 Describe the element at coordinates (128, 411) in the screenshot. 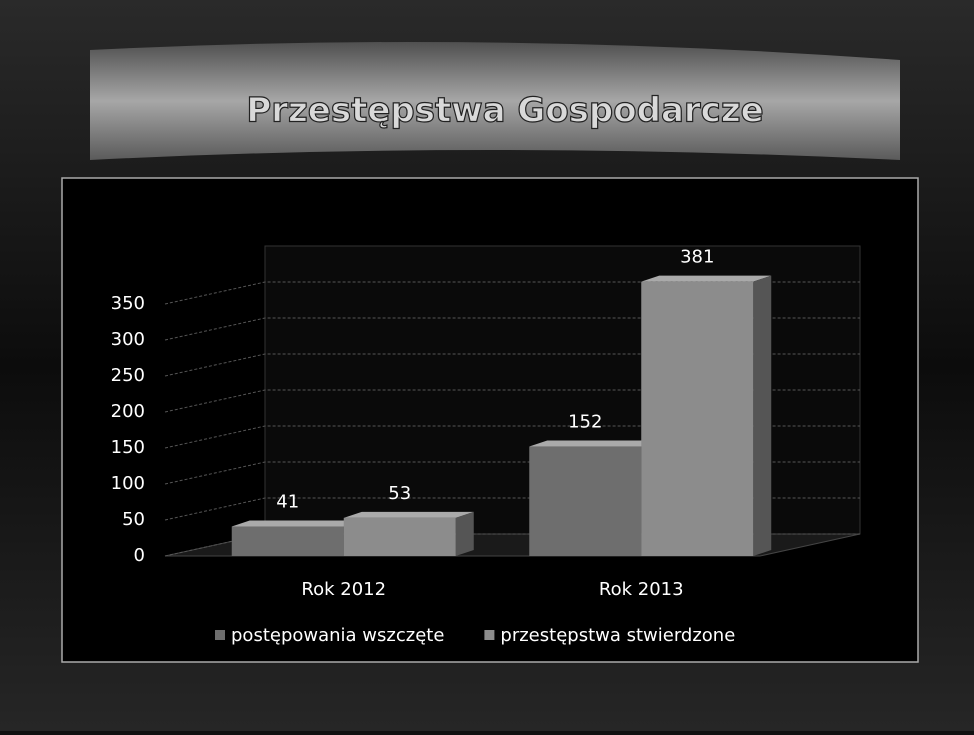

I see `y-tick-label: 200` at that location.